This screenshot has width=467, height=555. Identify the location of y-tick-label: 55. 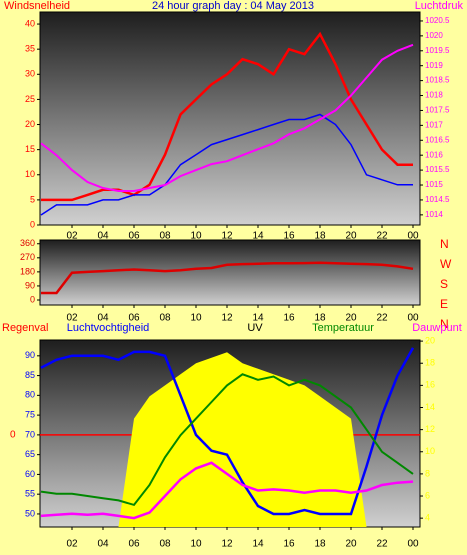
(30, 494).